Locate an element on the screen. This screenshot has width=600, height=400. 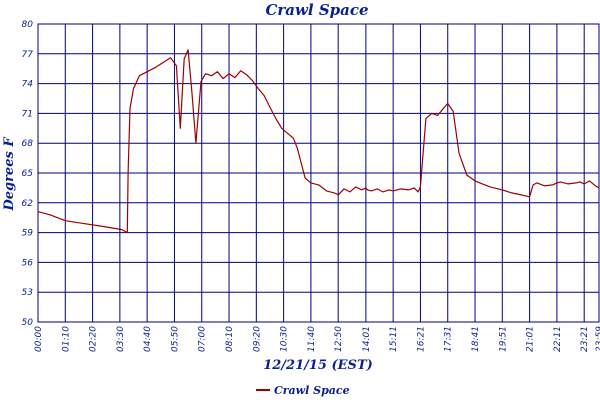
x-tick-label: 18:41 is located at coordinates (476, 339).